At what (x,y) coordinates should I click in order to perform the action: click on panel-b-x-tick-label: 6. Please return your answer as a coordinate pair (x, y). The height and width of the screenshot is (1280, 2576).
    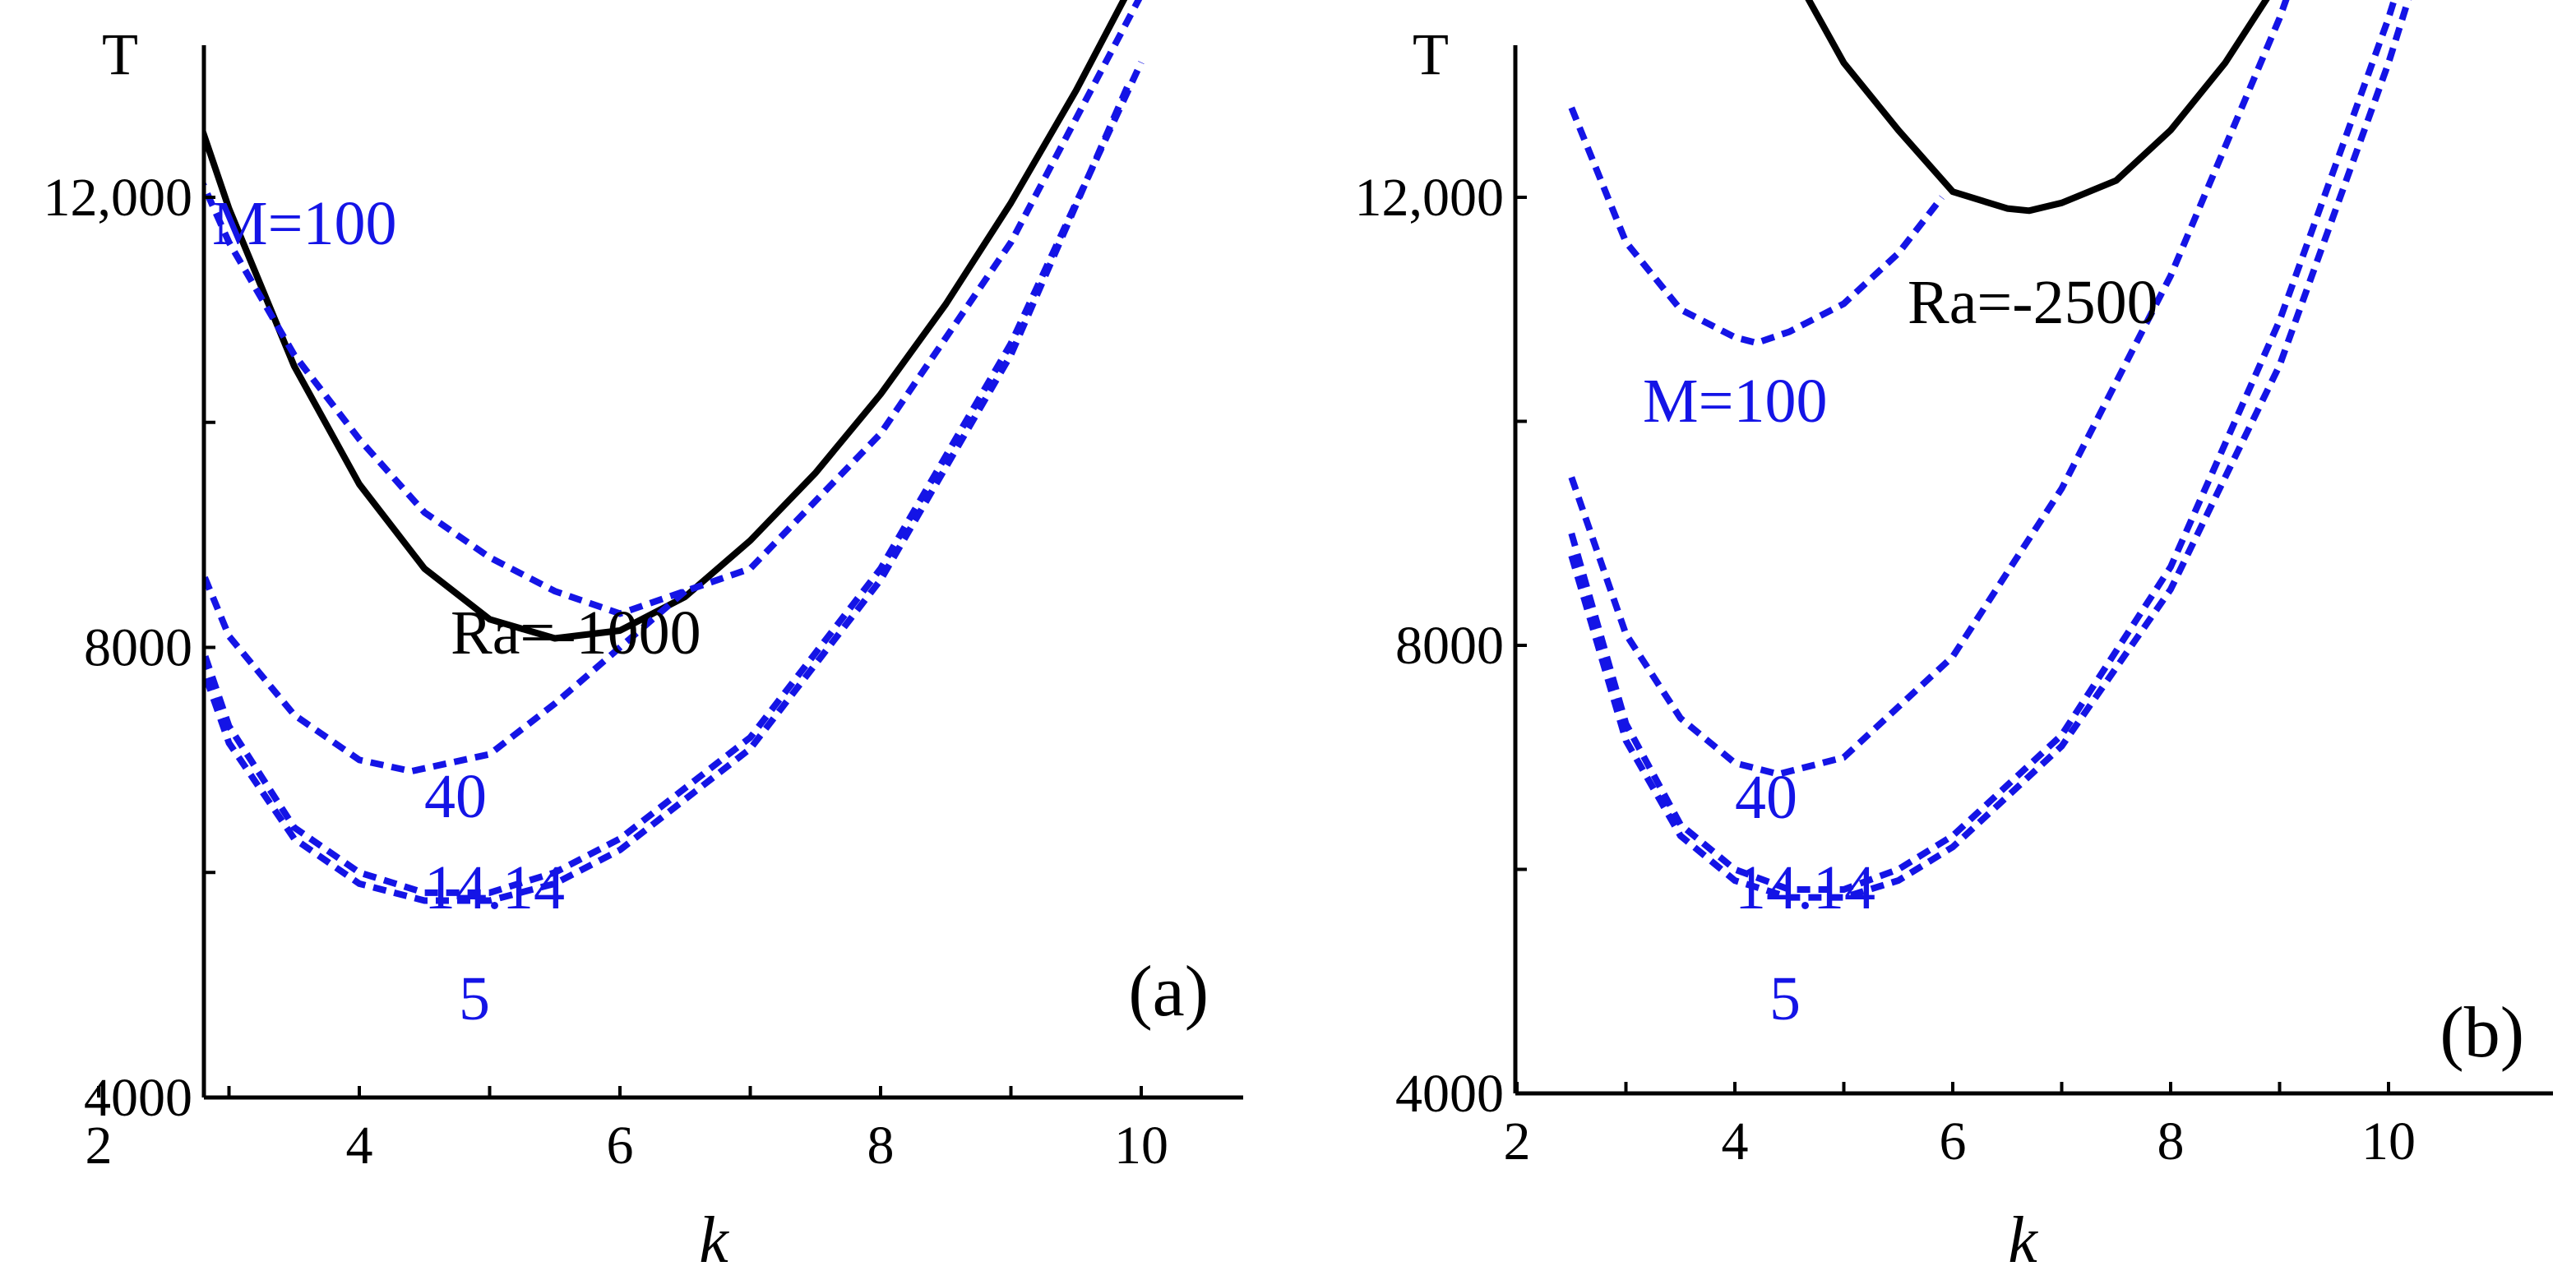
    Looking at the image, I should click on (1953, 1141).